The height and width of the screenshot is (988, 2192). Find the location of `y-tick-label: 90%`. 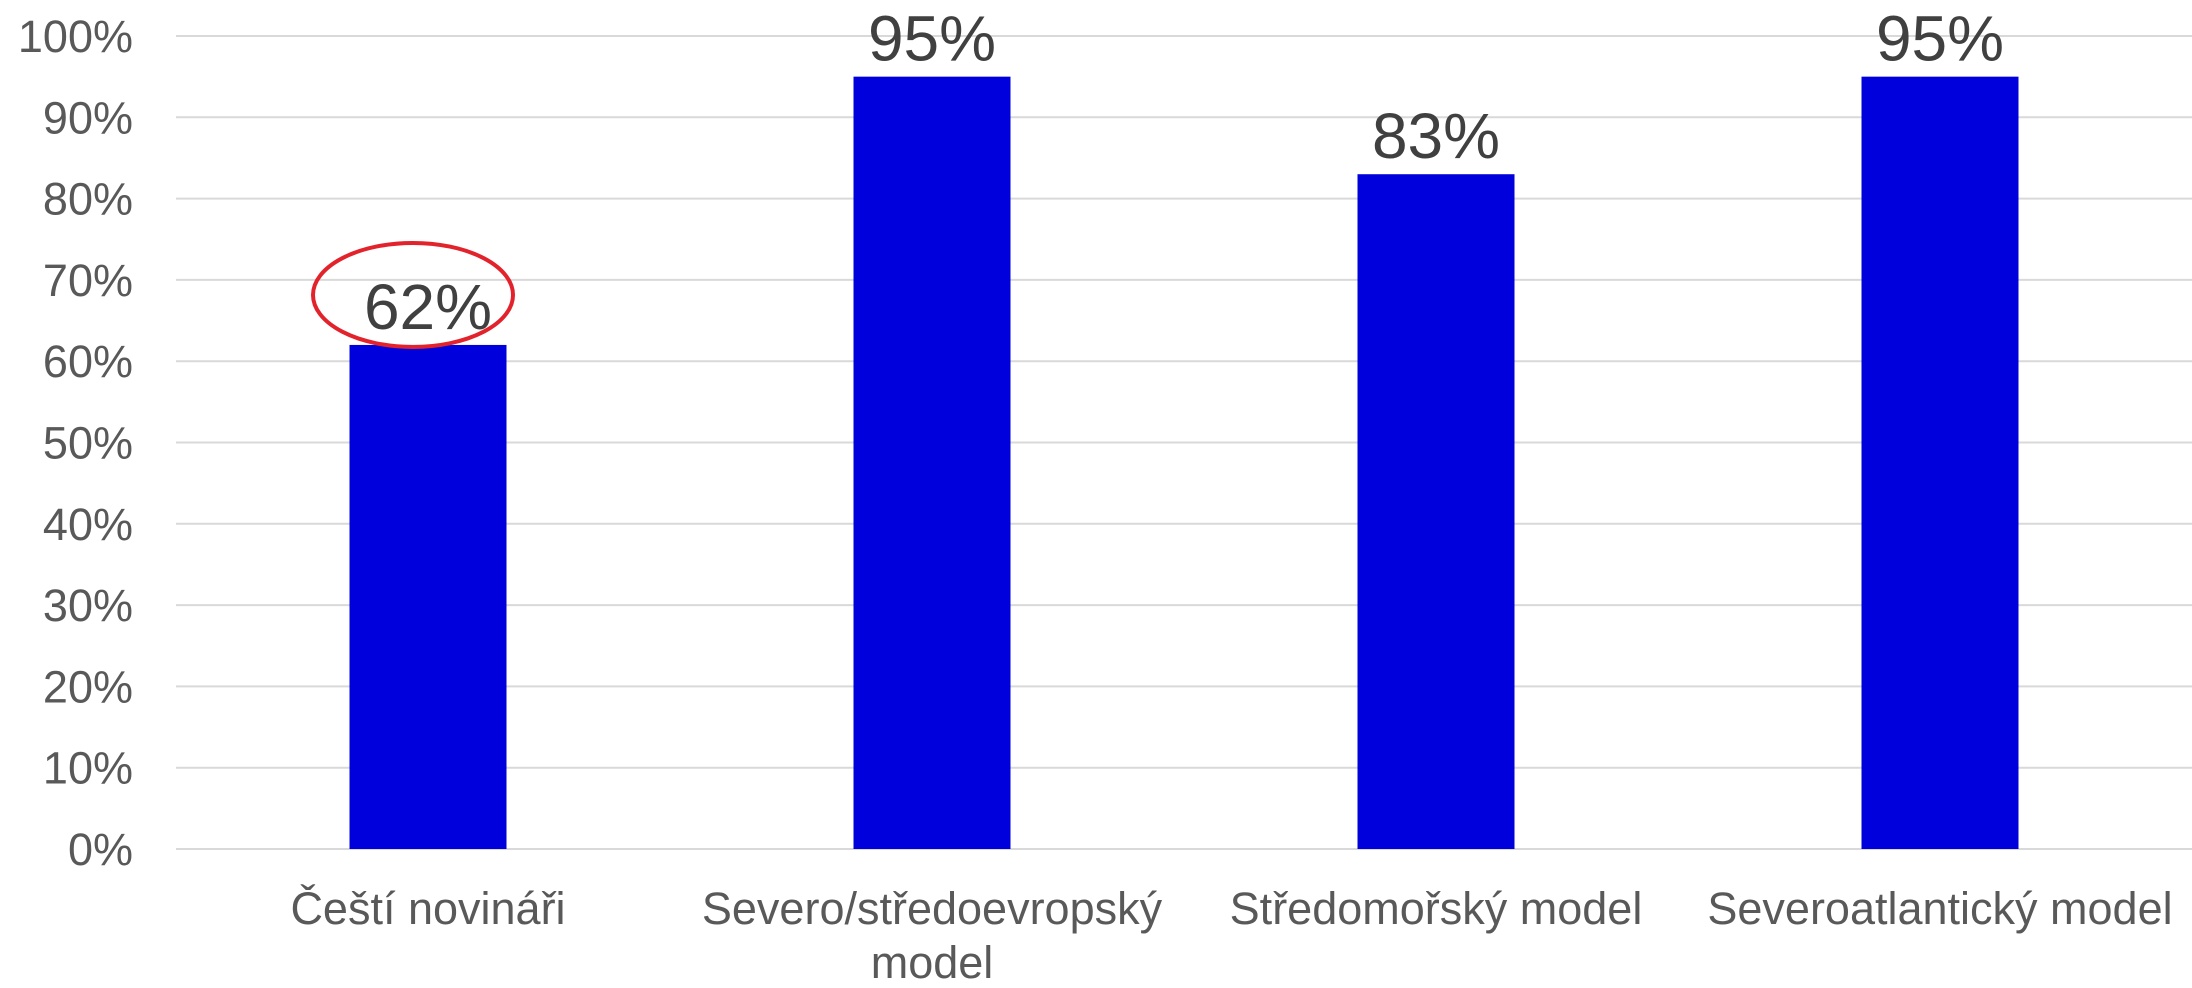

y-tick-label: 90% is located at coordinates (88, 117).